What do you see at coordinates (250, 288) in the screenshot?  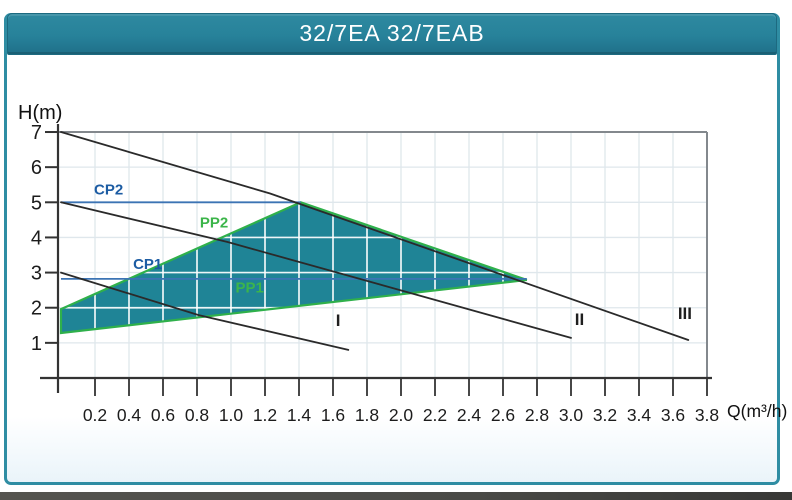 I see `pp-label-PP1: PP1` at bounding box center [250, 288].